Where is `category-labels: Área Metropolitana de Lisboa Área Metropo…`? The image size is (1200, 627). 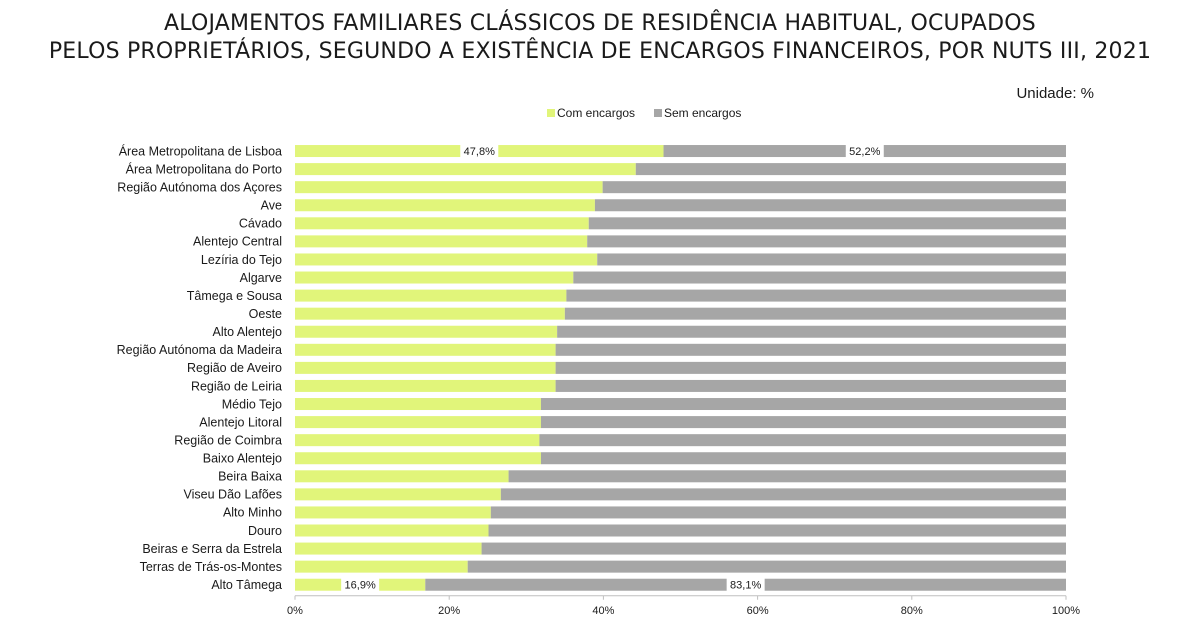
category-labels: Área Metropolitana de Lisboa Área Metropo… is located at coordinates (199, 367).